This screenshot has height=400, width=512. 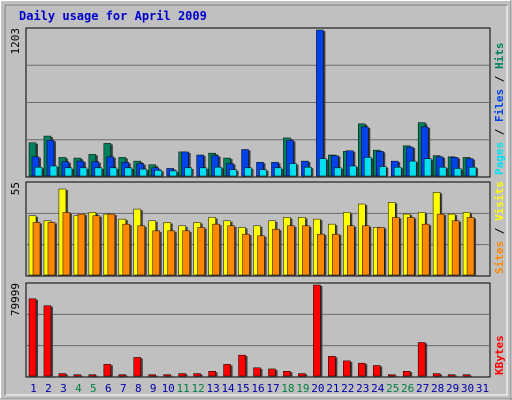 What do you see at coordinates (378, 388) in the screenshot?
I see `x-label-day-24: 24` at bounding box center [378, 388].